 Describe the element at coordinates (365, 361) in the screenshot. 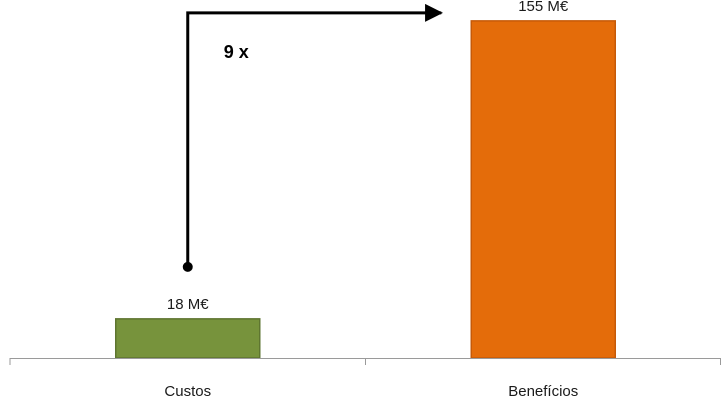

I see `x-axis` at that location.